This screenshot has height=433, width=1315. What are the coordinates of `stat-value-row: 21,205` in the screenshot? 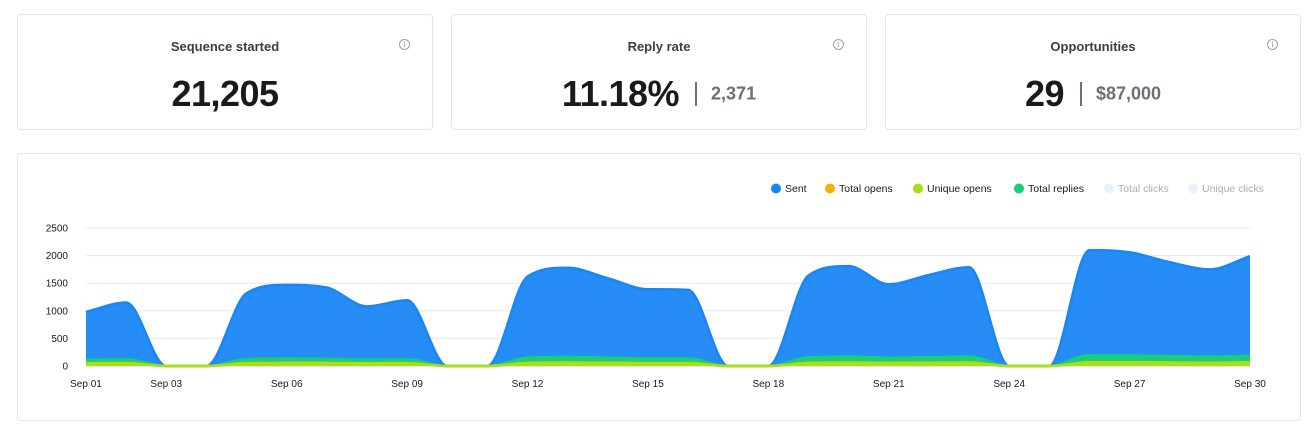 It's located at (225, 94).